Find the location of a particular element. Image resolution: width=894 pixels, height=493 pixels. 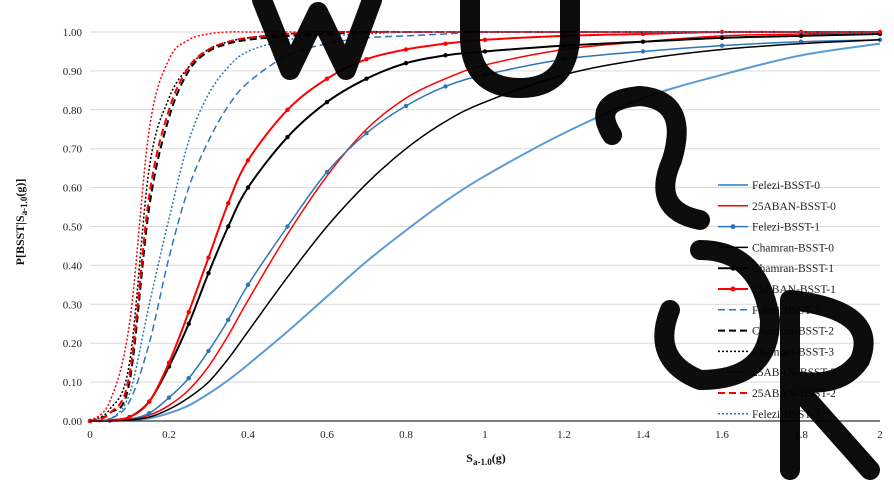

legend-item: Chamran-BSST-2 is located at coordinates (776, 332).